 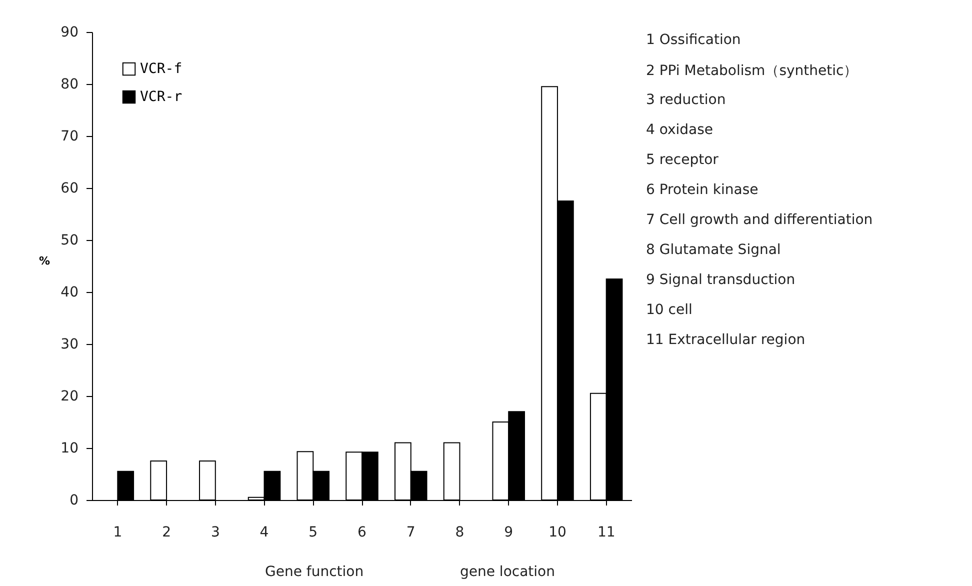 What do you see at coordinates (74, 500) in the screenshot?
I see `y-tick-label: 0` at bounding box center [74, 500].